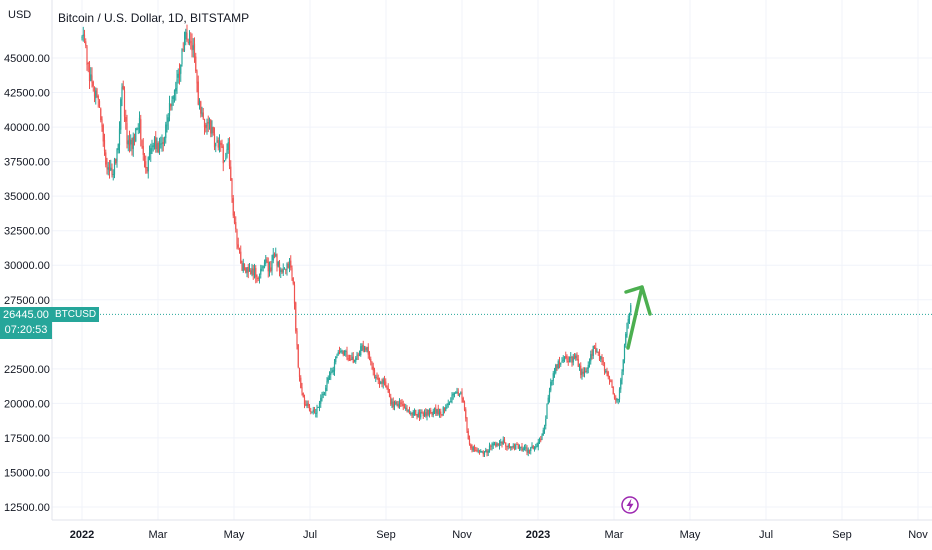  I want to click on last-price-value: 26445.00, so click(26, 315).